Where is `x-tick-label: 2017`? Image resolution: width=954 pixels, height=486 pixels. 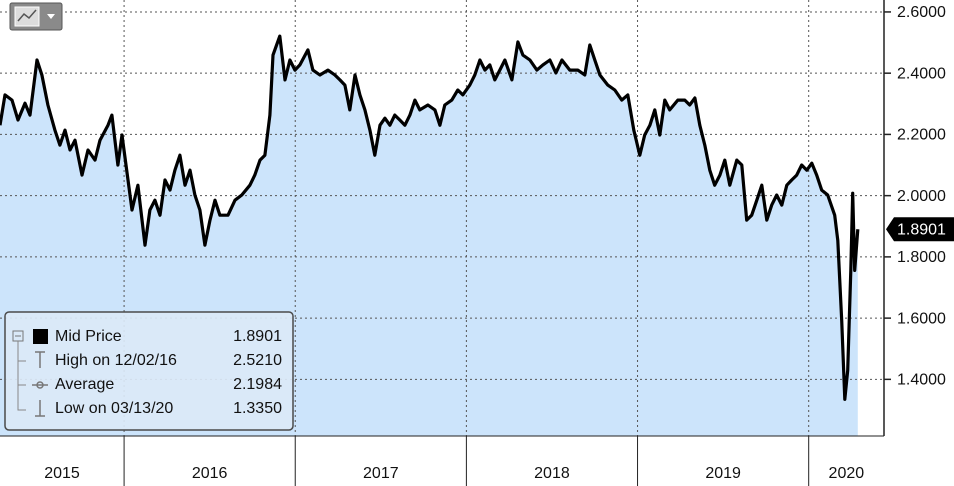 x-tick-label: 2017 is located at coordinates (381, 473).